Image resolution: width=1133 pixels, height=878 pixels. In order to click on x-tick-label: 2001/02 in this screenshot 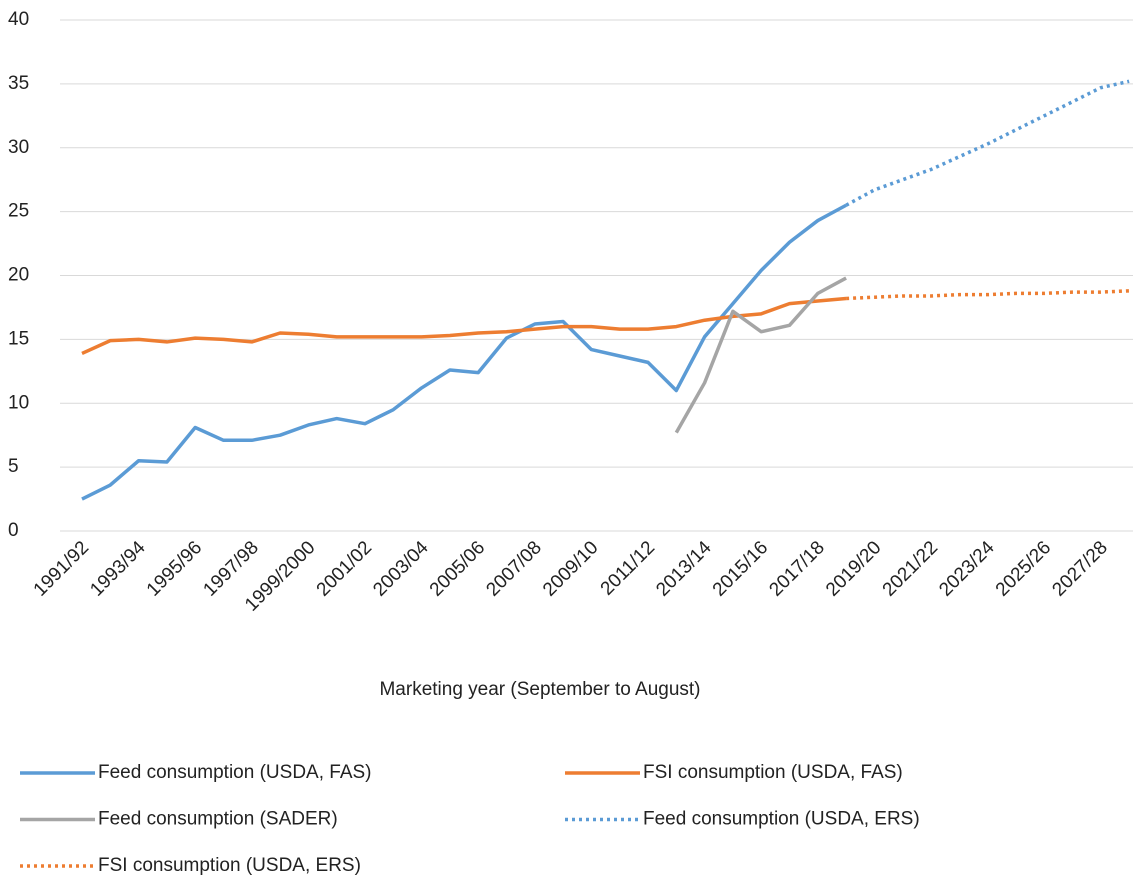, I will do `click(344, 568)`.